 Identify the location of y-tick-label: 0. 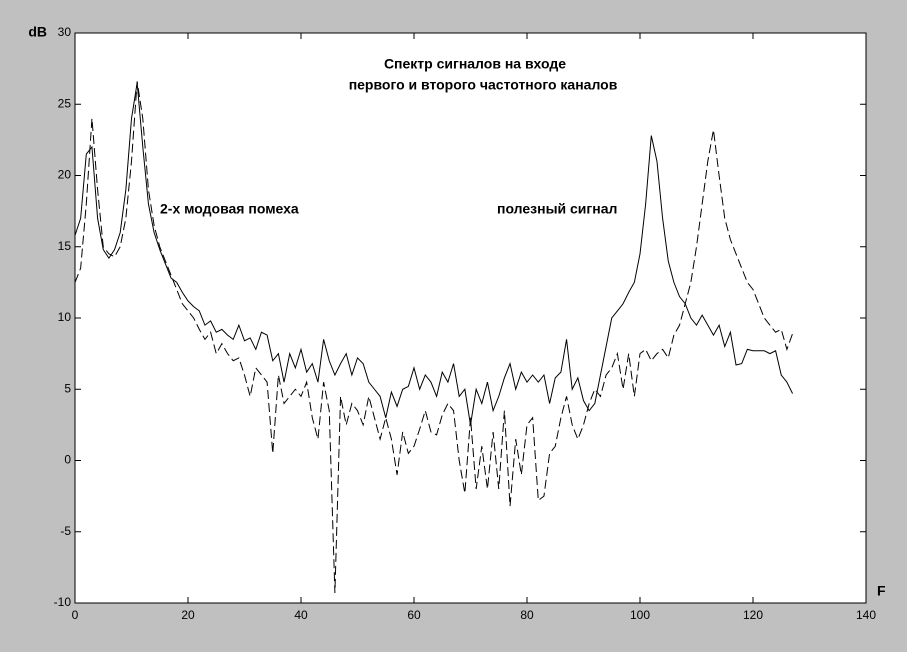
(67, 460).